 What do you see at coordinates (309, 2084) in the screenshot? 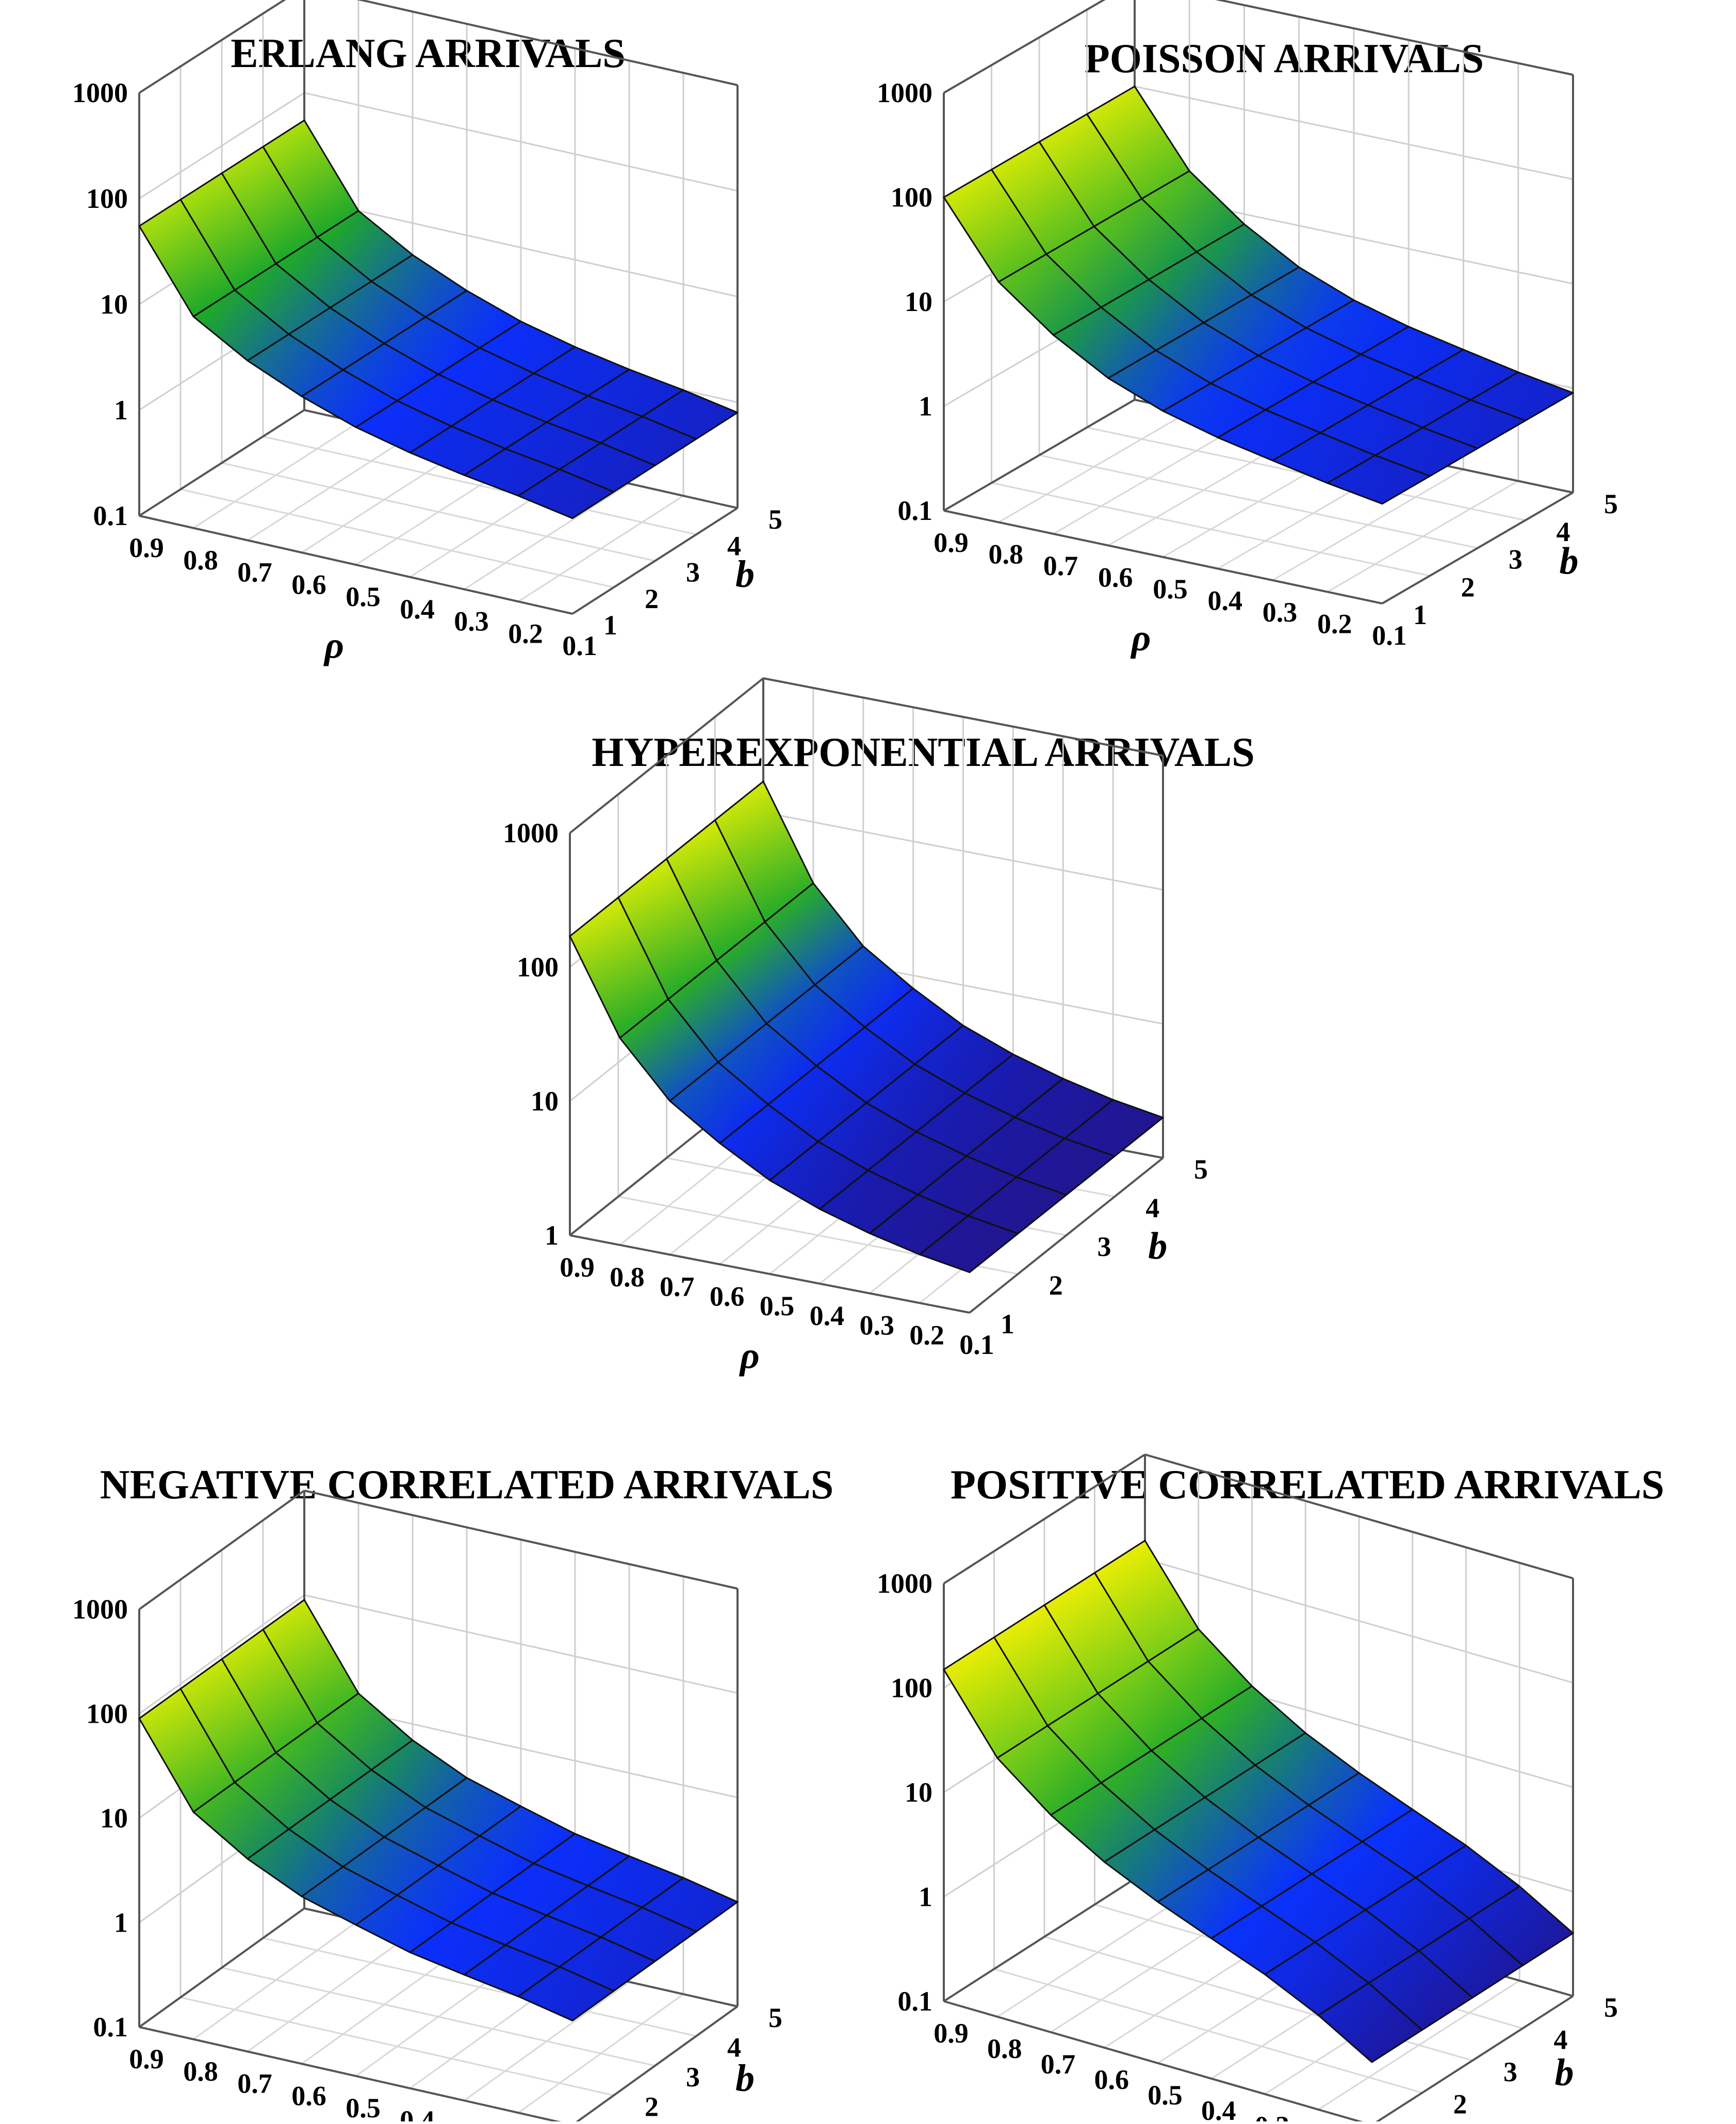
I see `x-axis-ticks: 0.90.80.70.60.50.40.30.20.1` at bounding box center [309, 2084].